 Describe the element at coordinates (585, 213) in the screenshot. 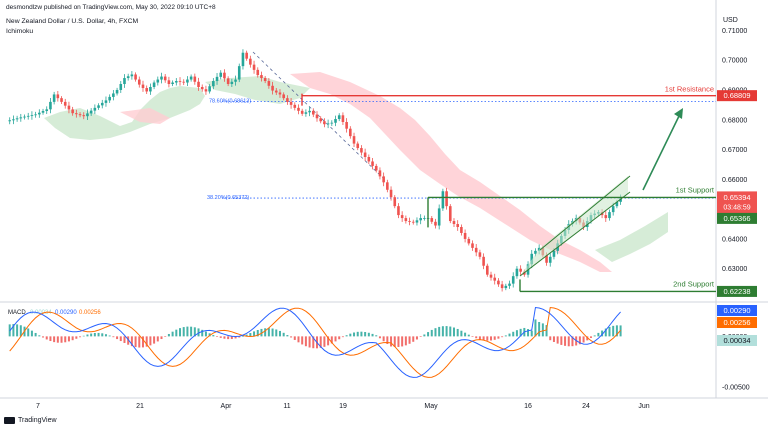

I see `channel-upper-line` at that location.